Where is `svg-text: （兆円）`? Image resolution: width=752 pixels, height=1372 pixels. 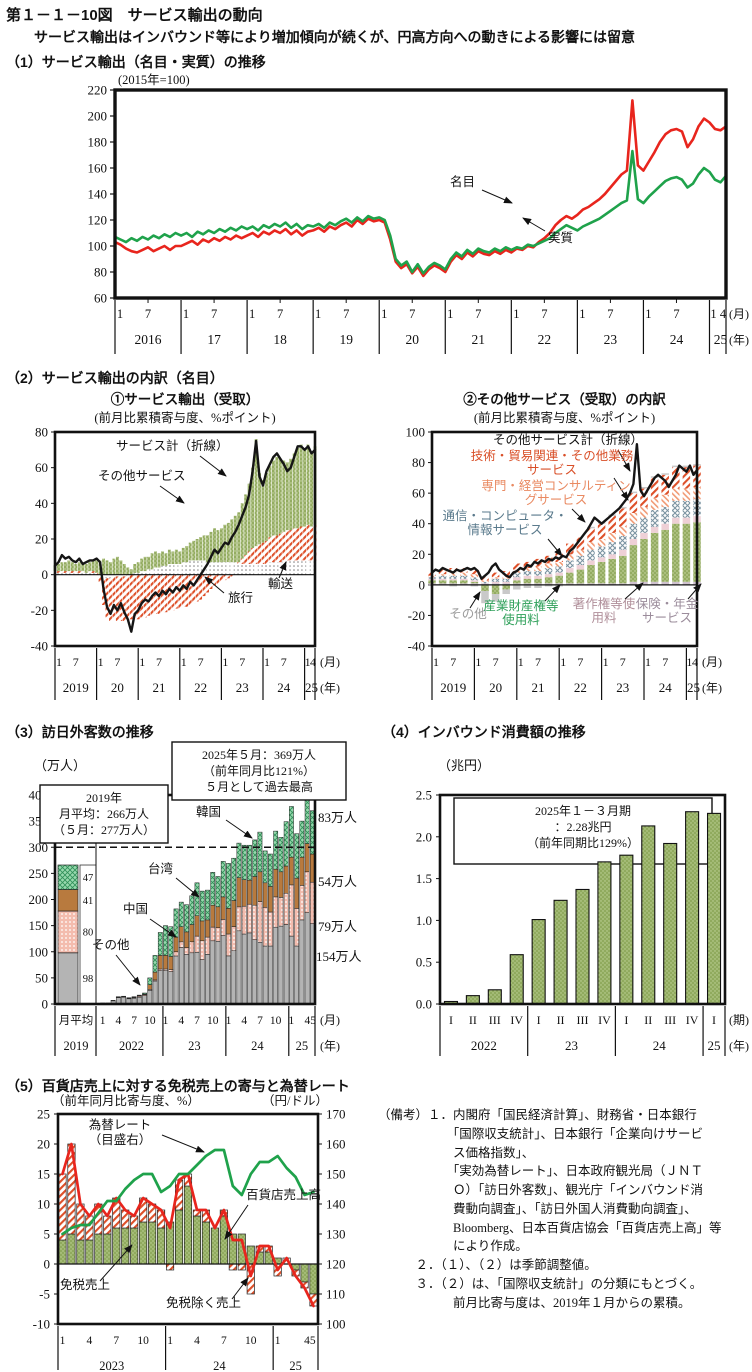 svg-text: （兆円） is located at coordinates (464, 765).